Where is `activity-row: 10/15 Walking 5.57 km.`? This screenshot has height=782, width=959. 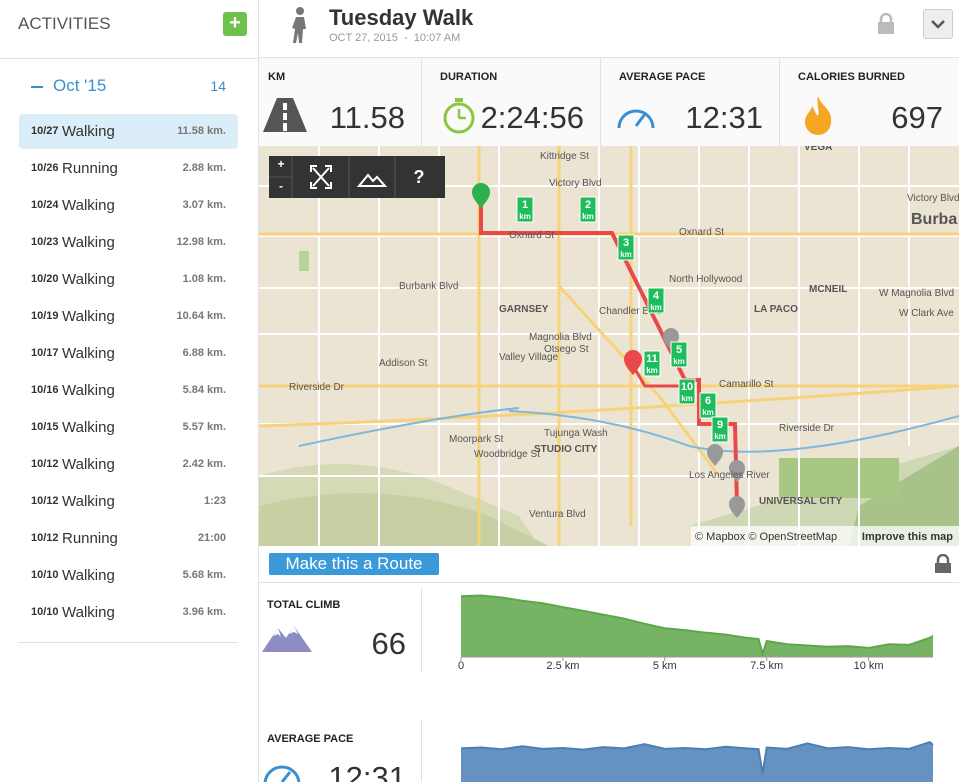 activity-row: 10/15 Walking 5.57 km. is located at coordinates (128, 427).